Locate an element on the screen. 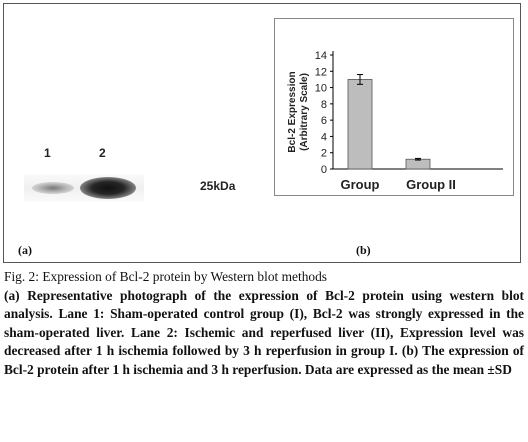  panel-label-a: (a) is located at coordinates (25, 250).